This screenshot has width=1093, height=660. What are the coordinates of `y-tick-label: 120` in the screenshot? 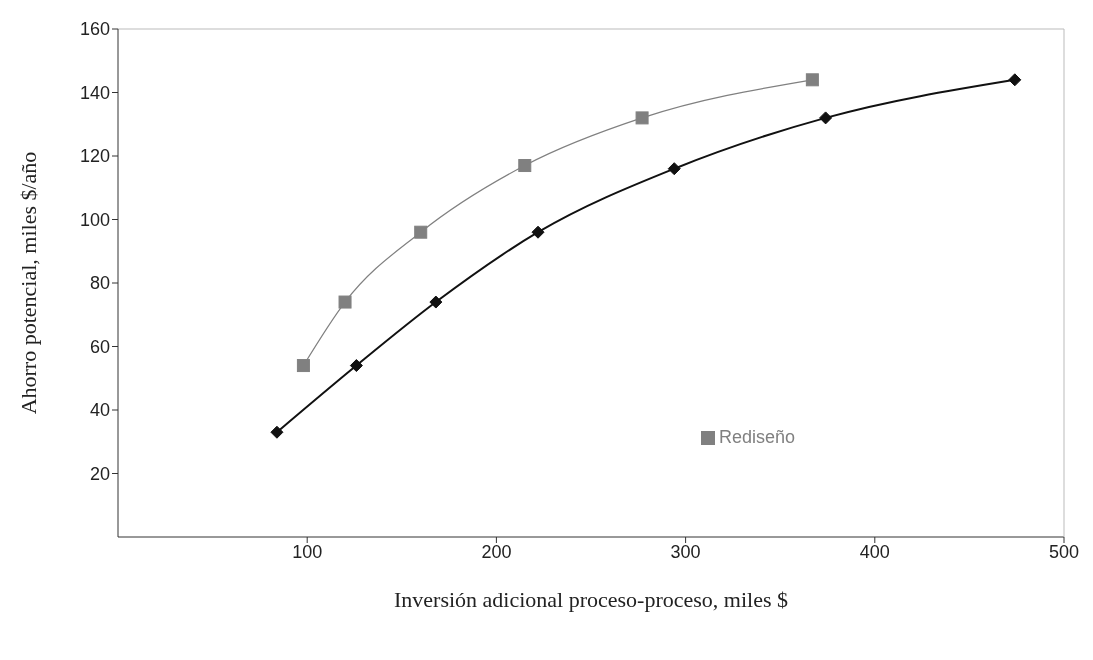 It's located at (94, 156).